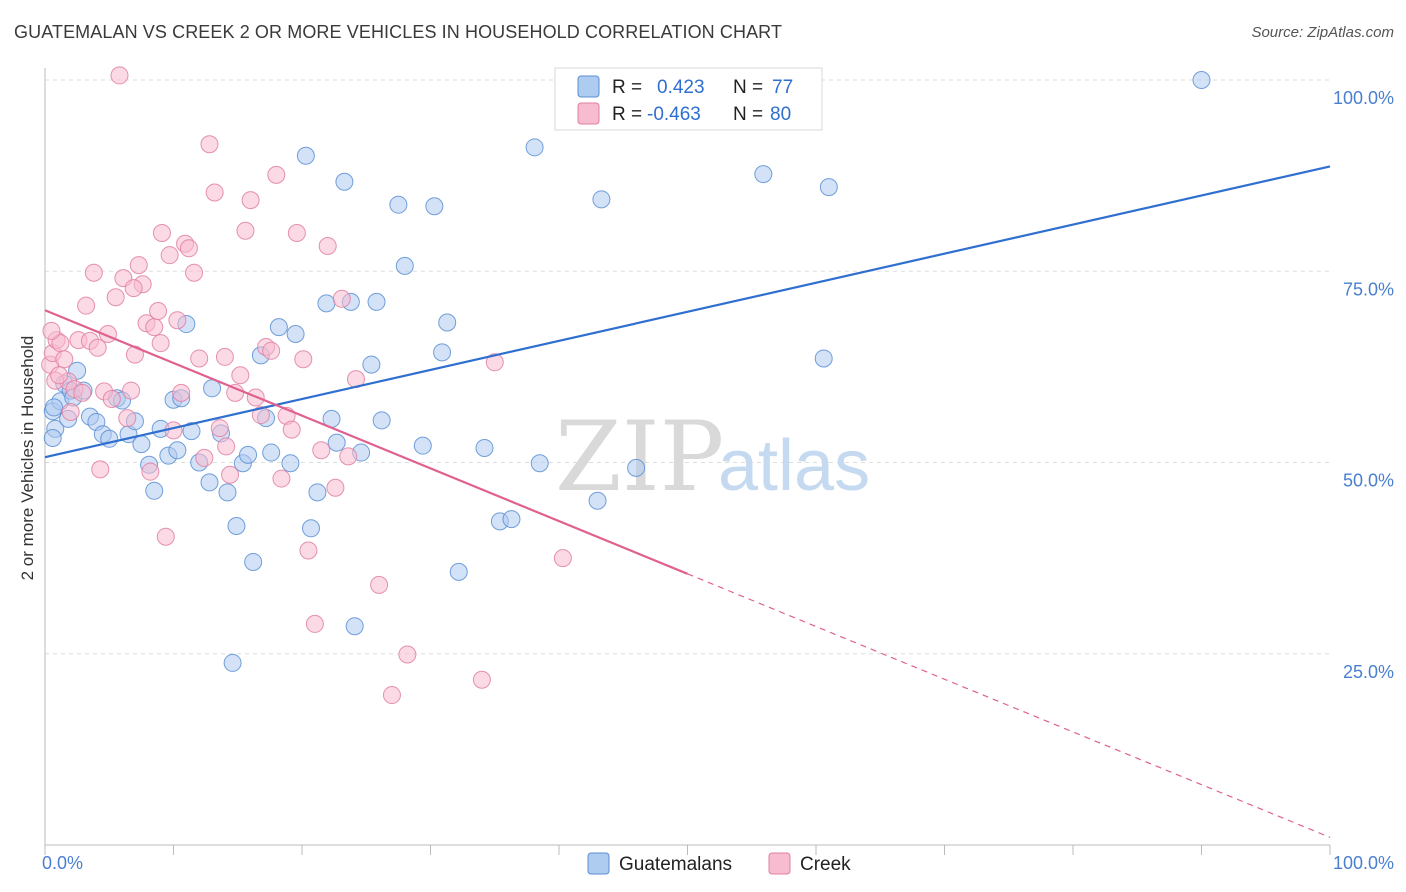 This screenshot has height=892, width=1406. What do you see at coordinates (1009, 705) in the screenshot?
I see `trend-line-extension-creek` at bounding box center [1009, 705].